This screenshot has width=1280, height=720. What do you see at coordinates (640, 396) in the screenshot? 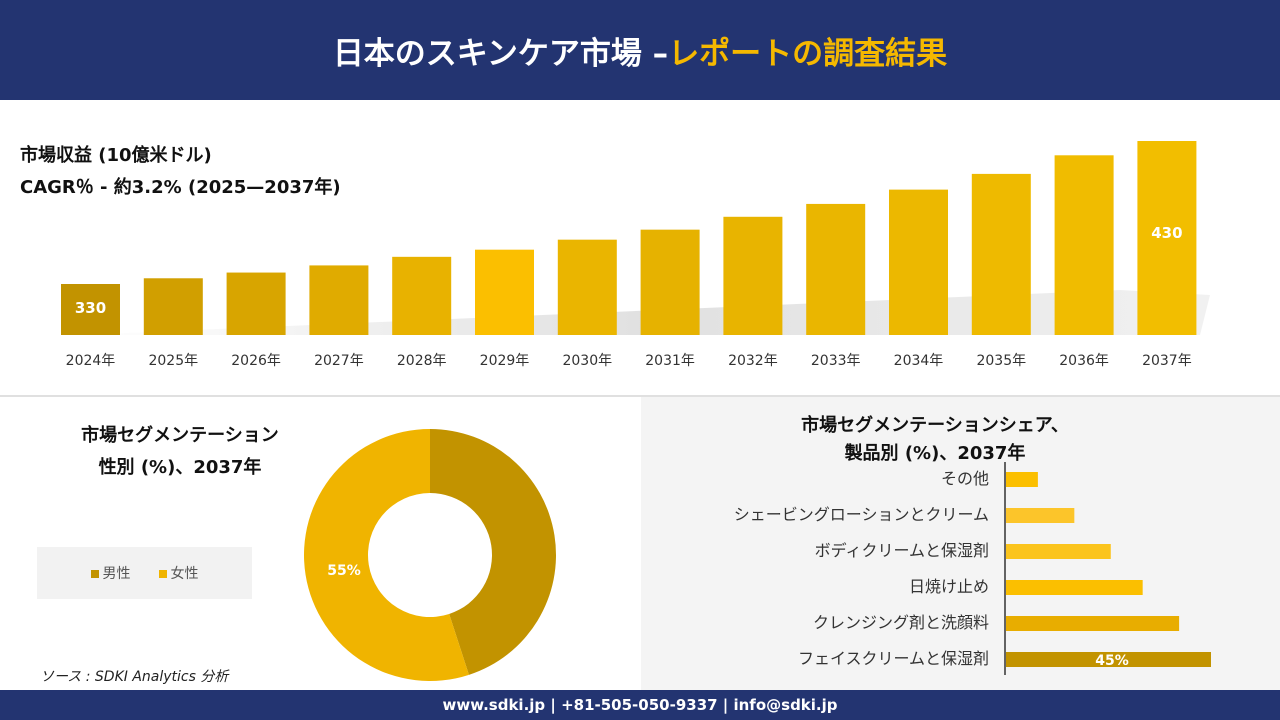
I see `divider` at bounding box center [640, 396].